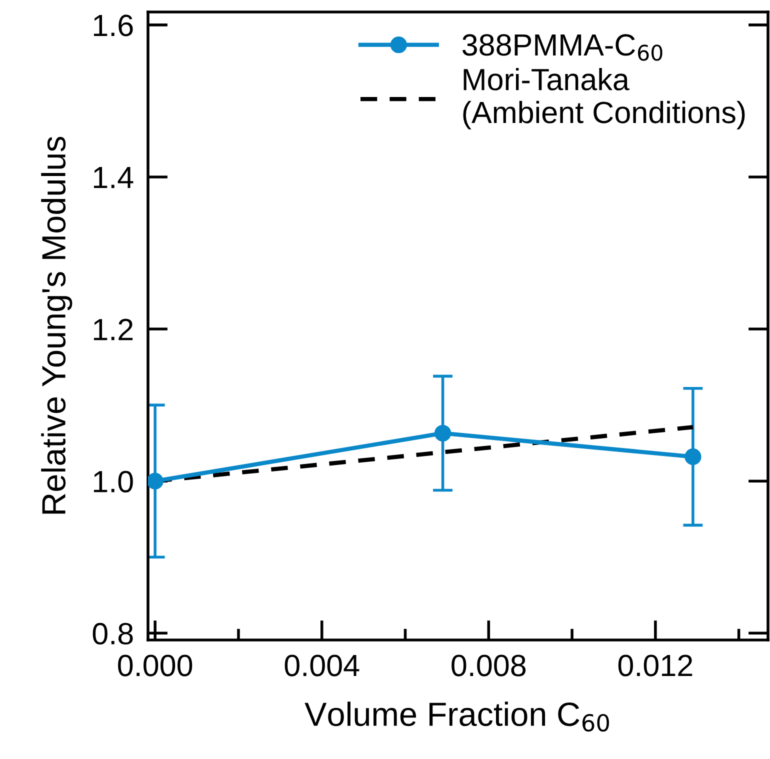  What do you see at coordinates (112, 633) in the screenshot?
I see `y-tick-label: 0.8` at bounding box center [112, 633].